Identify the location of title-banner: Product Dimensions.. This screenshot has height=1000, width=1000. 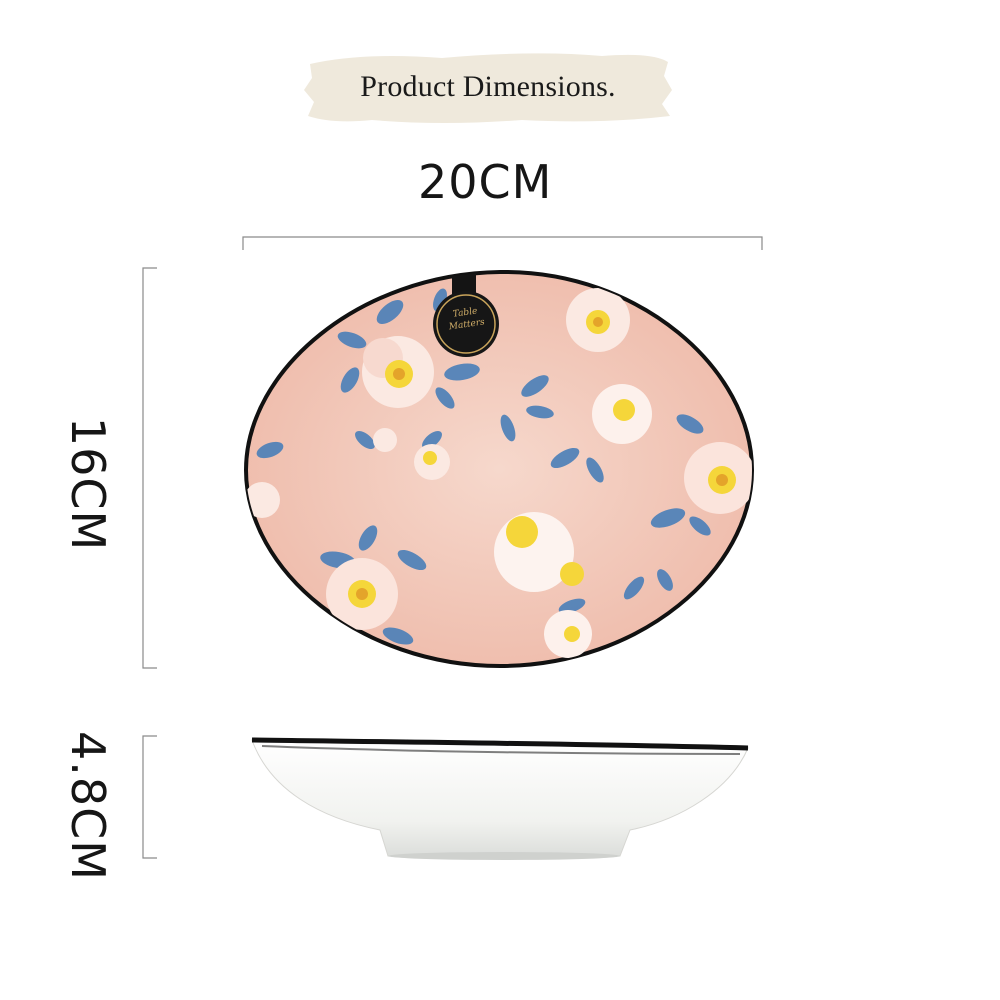
(488, 87).